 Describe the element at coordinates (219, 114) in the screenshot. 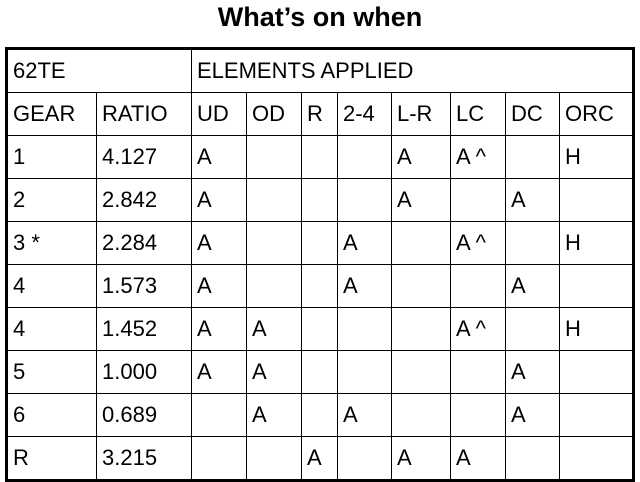

I see `column-header: UD` at that location.